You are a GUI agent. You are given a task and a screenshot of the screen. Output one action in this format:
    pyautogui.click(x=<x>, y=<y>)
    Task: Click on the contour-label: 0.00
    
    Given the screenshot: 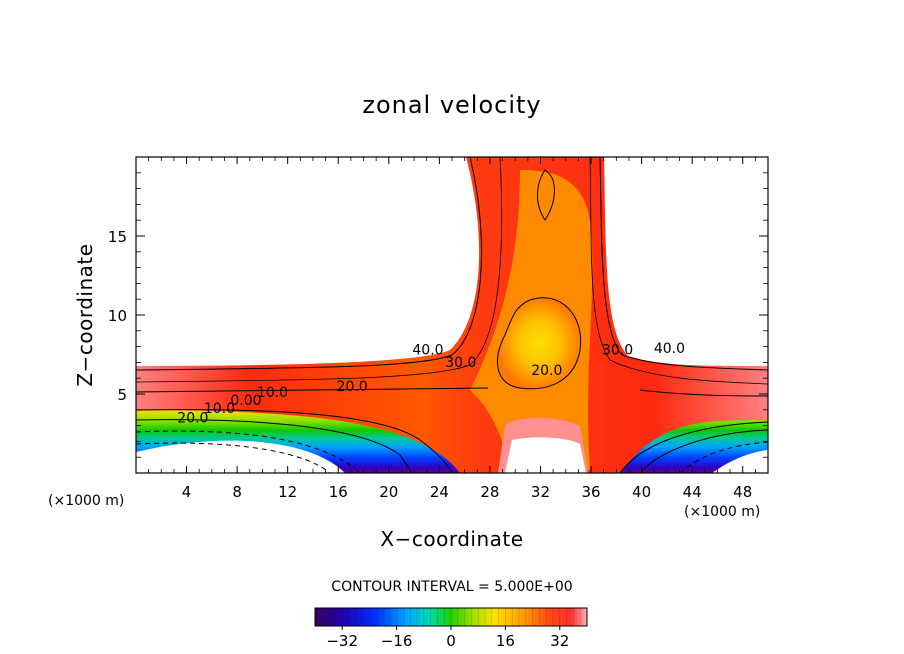 What is the action you would take?
    pyautogui.click(x=245, y=401)
    